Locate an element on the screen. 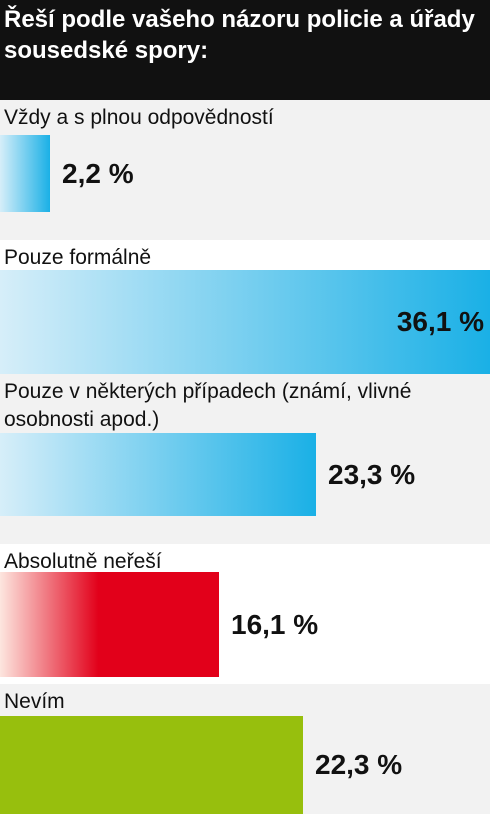 This screenshot has height=814, width=490. data-label: 22,3 % is located at coordinates (359, 764).